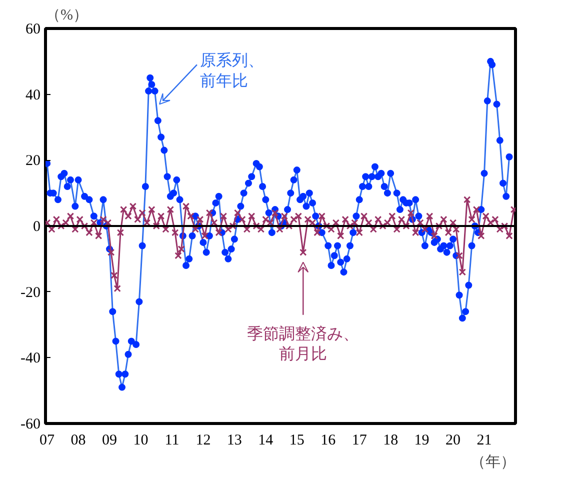 The height and width of the screenshot is (485, 582). Describe the element at coordinates (48, 440) in the screenshot. I see `x-tick-label: 07` at that location.